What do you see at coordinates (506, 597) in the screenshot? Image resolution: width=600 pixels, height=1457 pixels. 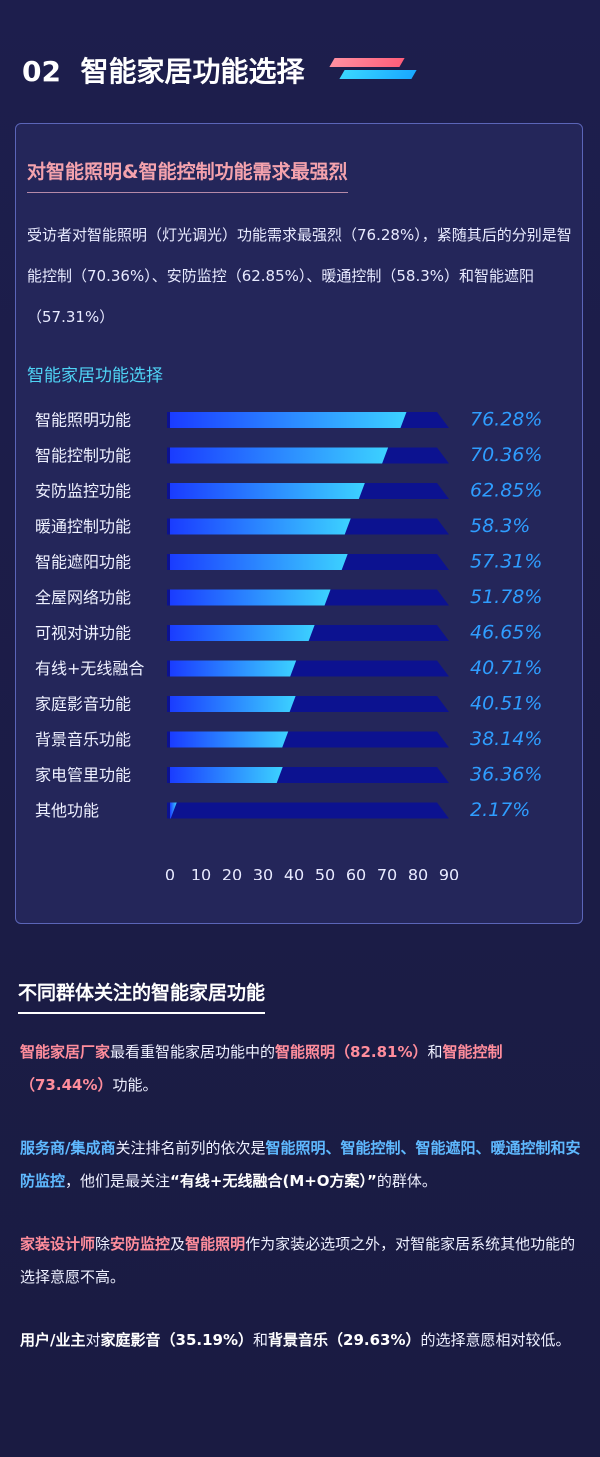 I see `data-label: 51.78%` at bounding box center [506, 597].